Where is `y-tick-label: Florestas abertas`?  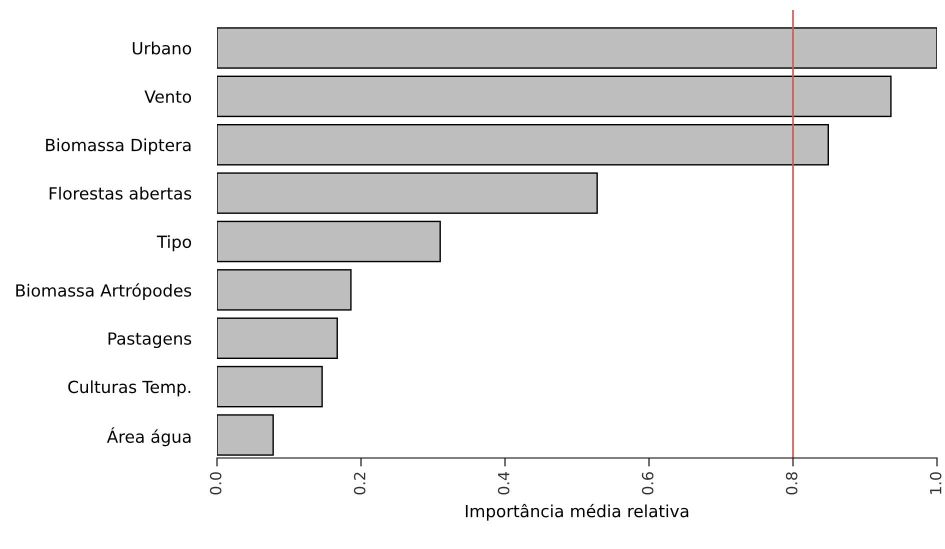 y-tick-label: Florestas abertas is located at coordinates (121, 193).